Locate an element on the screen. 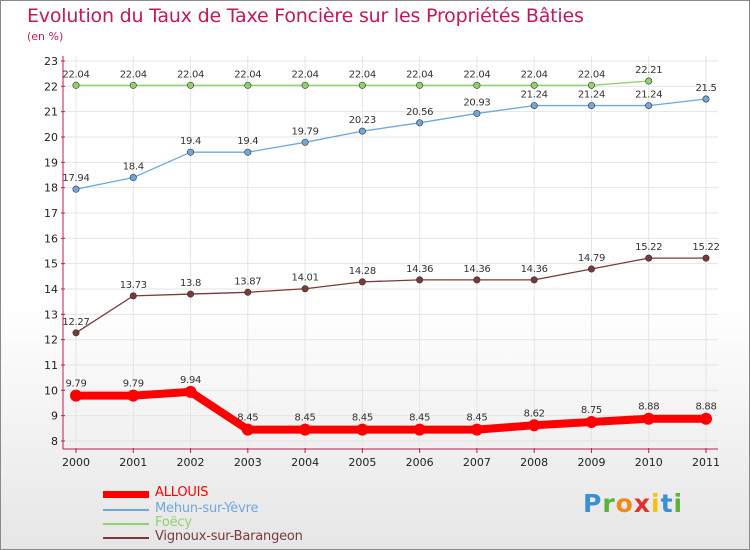 Image resolution: width=750 pixels, height=550 pixels. data-label-mehun-sur-y-vre: 20.23 is located at coordinates (362, 120).